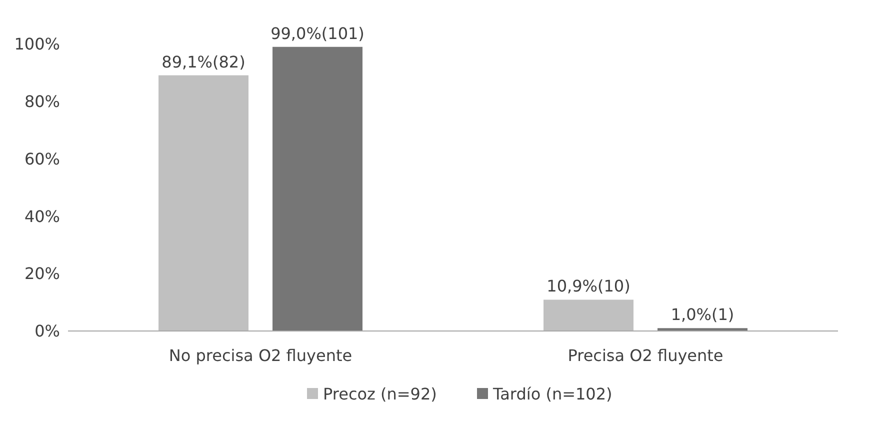 This screenshot has width=874, height=422. I want to click on data-label: 99,0%(101), so click(317, 33).